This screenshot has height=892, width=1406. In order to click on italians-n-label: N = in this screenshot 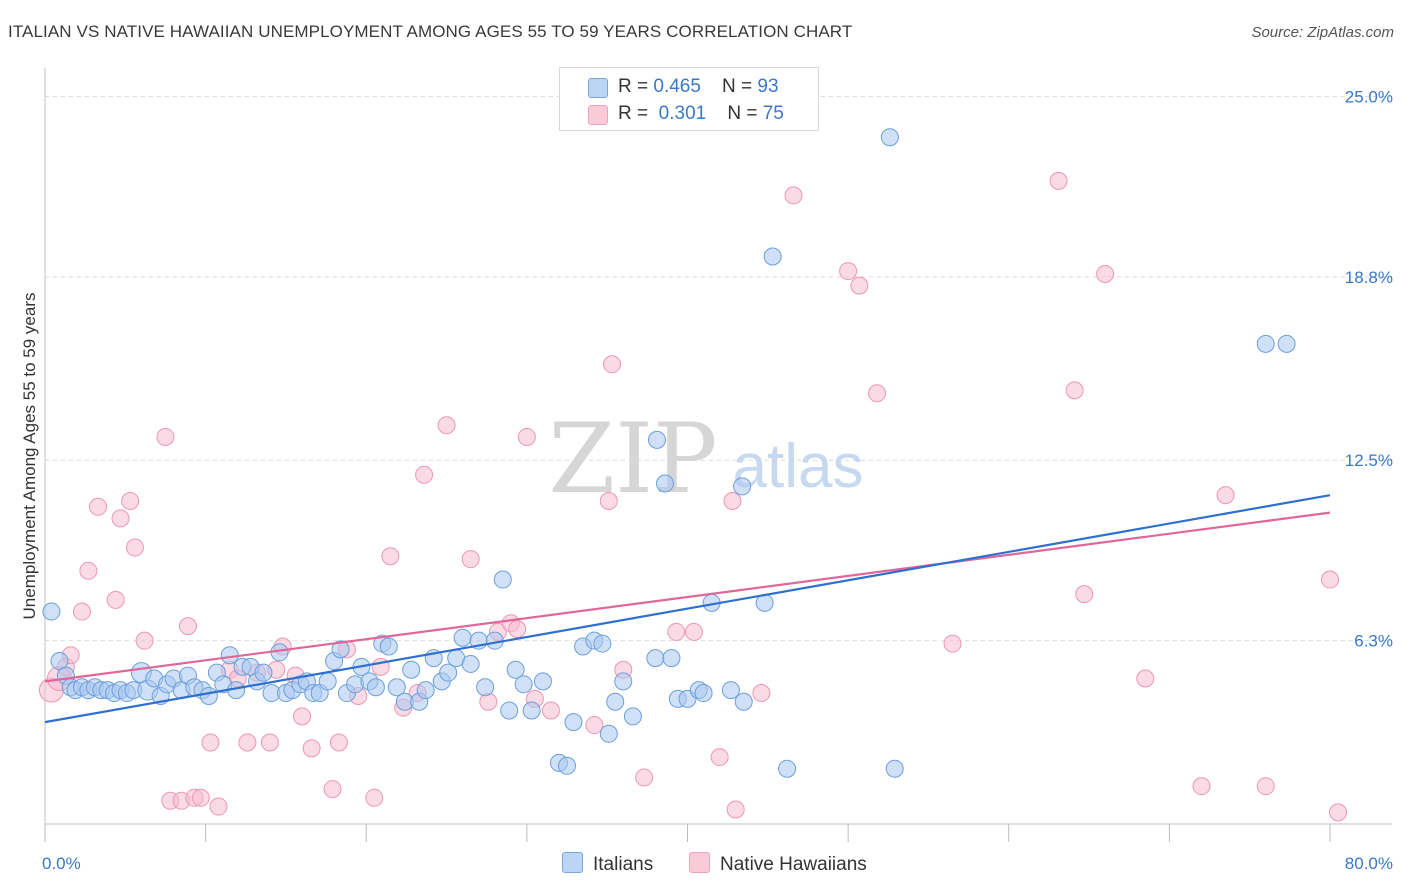, I will do `click(740, 86)`.